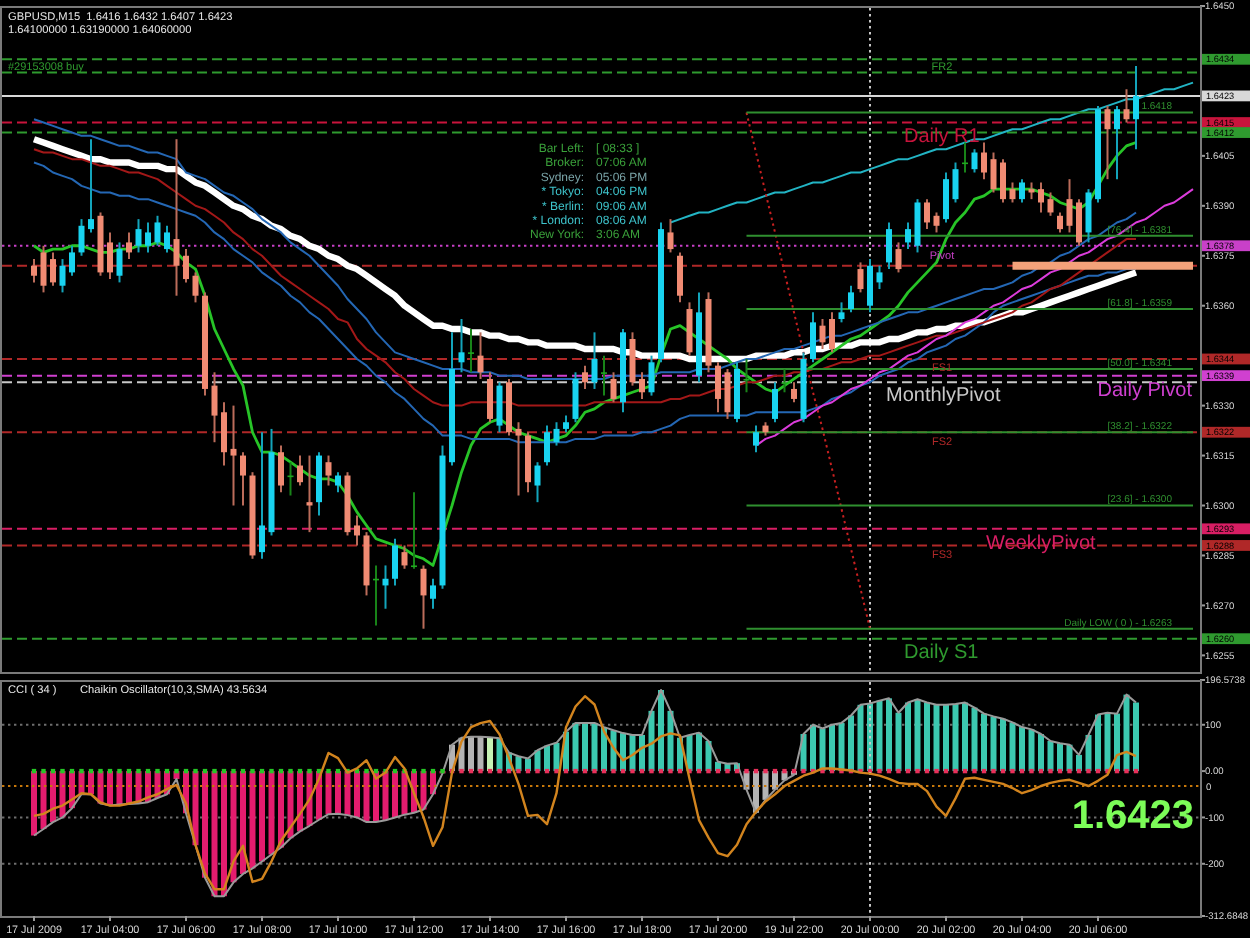 The image size is (1250, 938). What do you see at coordinates (943, 396) in the screenshot?
I see `ref-line-label: MonthlyPivot` at bounding box center [943, 396].